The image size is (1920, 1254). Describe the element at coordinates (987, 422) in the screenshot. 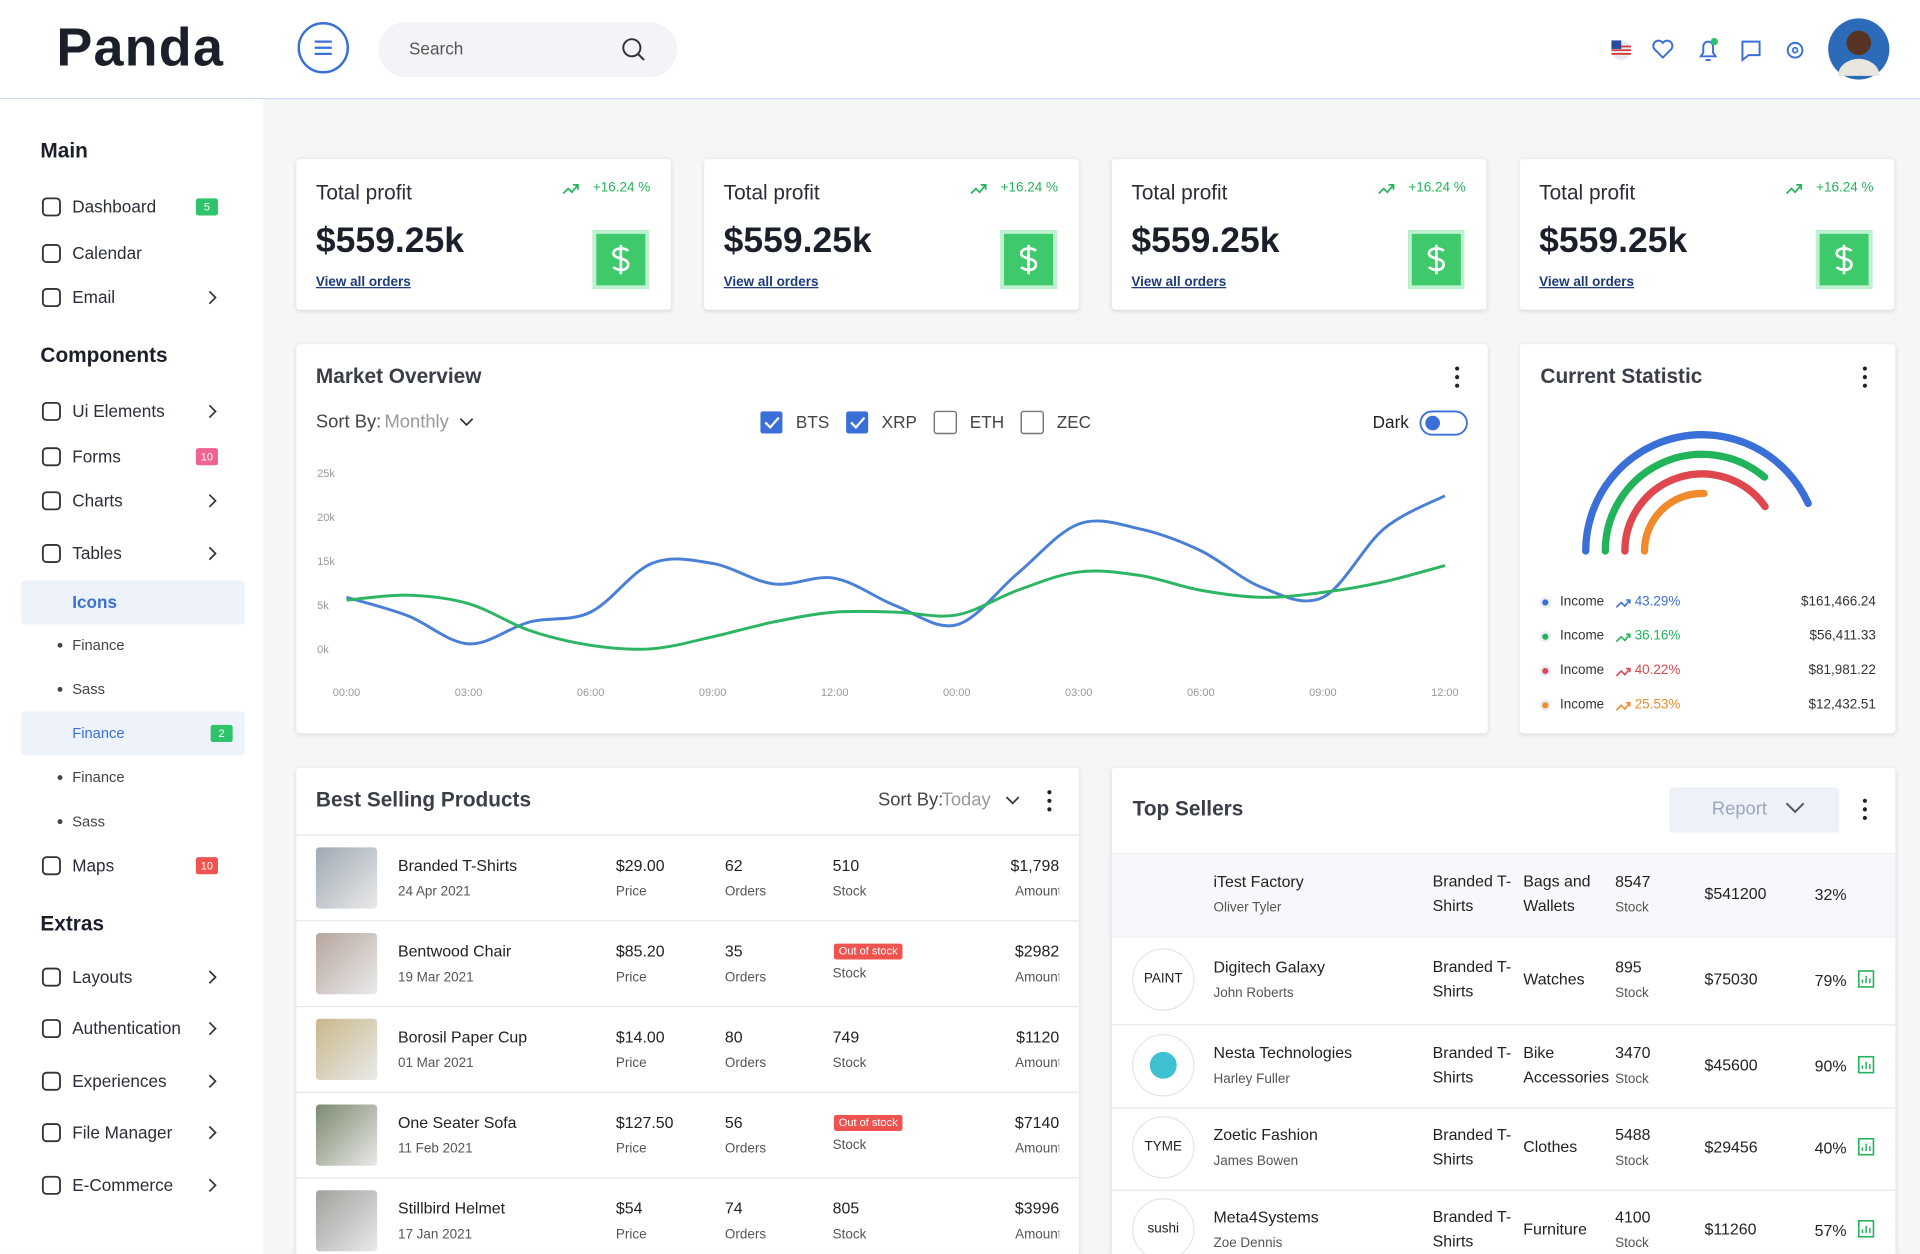

I see `filter-label: ETH` at that location.